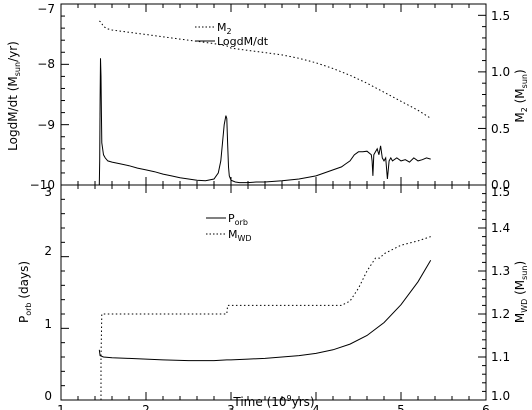 Image resolution: width=532 pixels, height=410 pixels. I want to click on bottom-right-tick-label: 1.3, so click(500, 271).